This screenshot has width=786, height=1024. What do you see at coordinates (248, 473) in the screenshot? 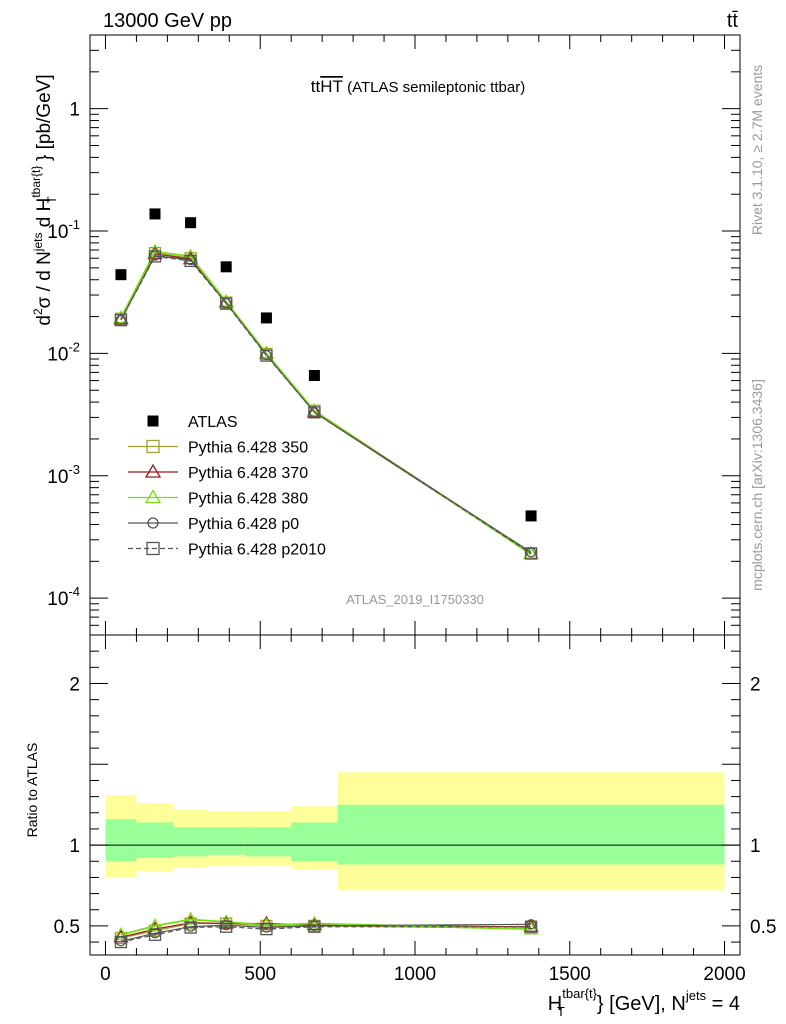
I see `legend-label-1: Pythia 6.428 370` at bounding box center [248, 473].